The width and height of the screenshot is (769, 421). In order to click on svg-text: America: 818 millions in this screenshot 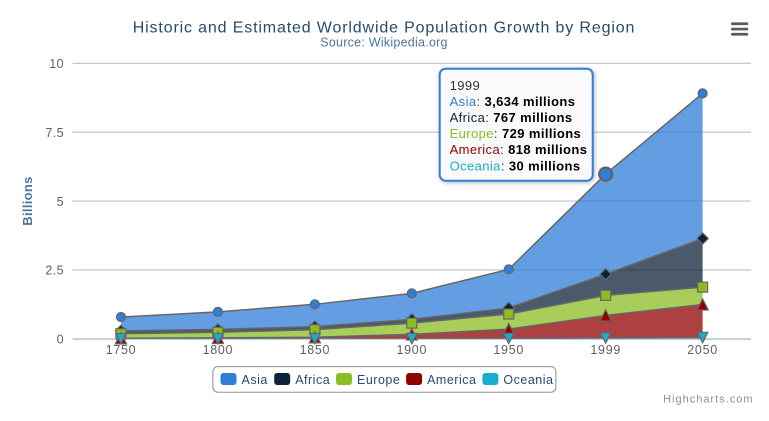, I will do `click(519, 149)`.